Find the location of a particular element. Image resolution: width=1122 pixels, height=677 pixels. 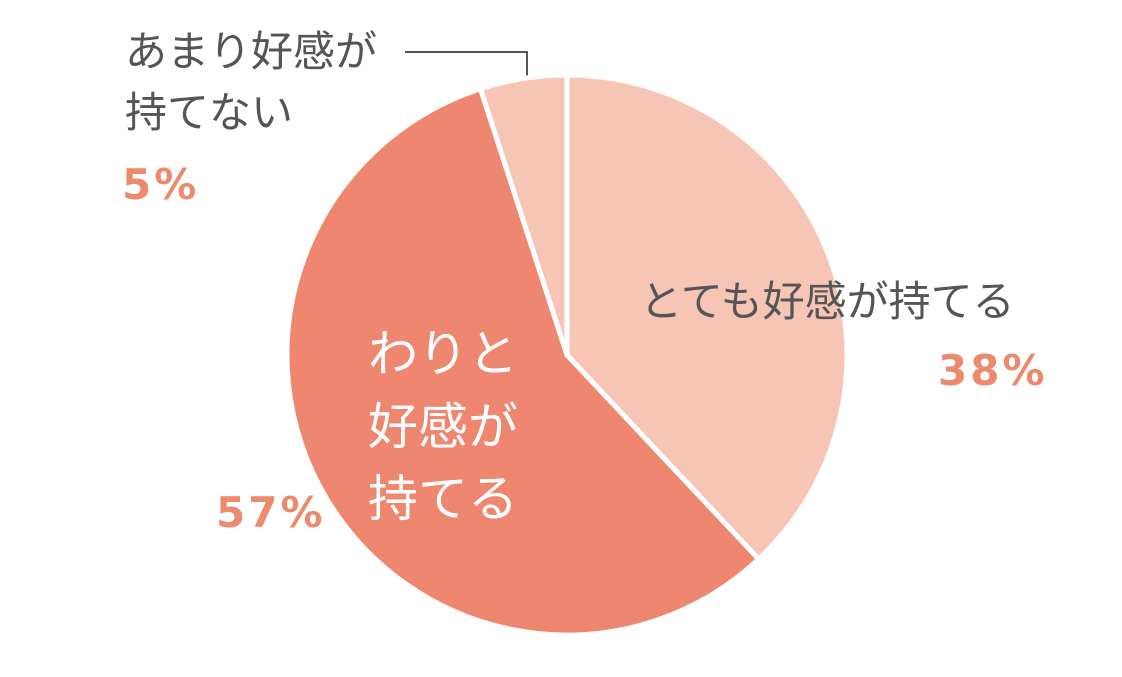

slice-label: わりと好感が持てる is located at coordinates (443, 426).